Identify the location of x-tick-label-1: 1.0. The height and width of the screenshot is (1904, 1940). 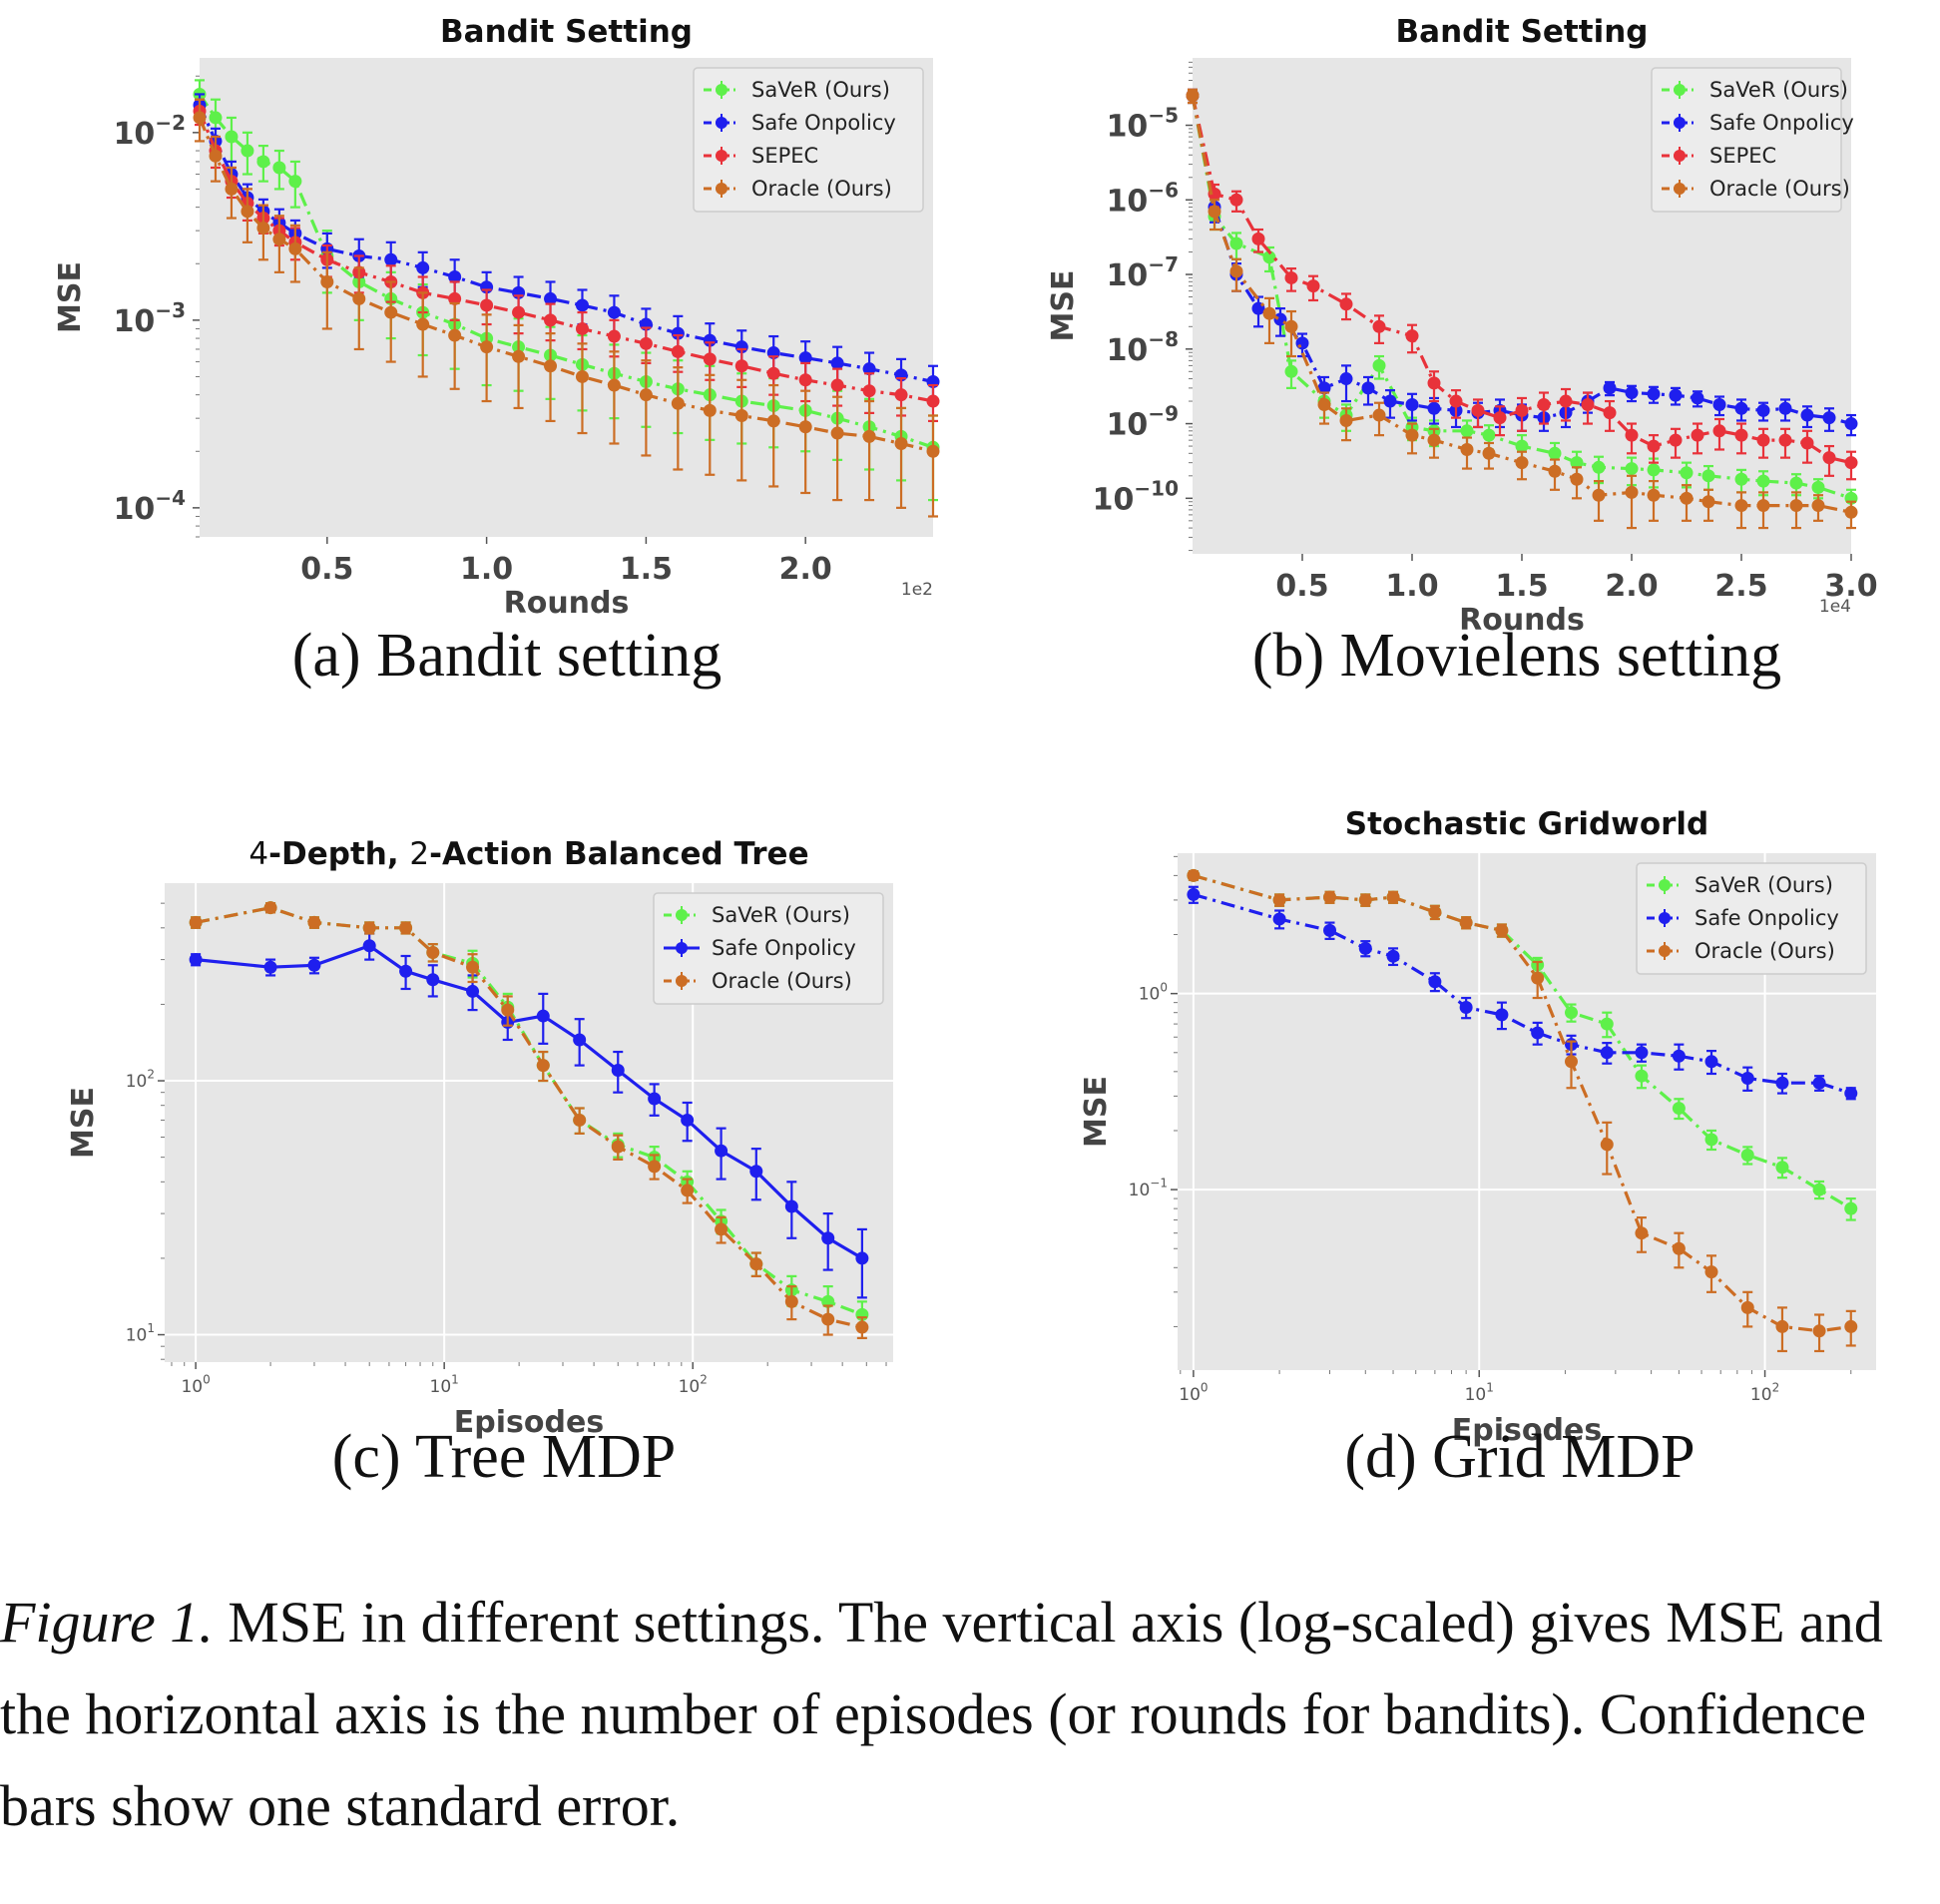
(486, 569).